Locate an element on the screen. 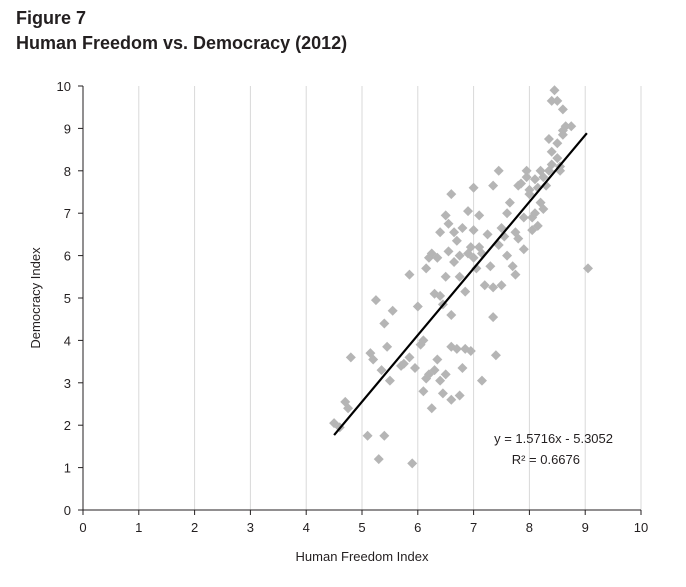  x-tick-label: 6 is located at coordinates (417, 527).